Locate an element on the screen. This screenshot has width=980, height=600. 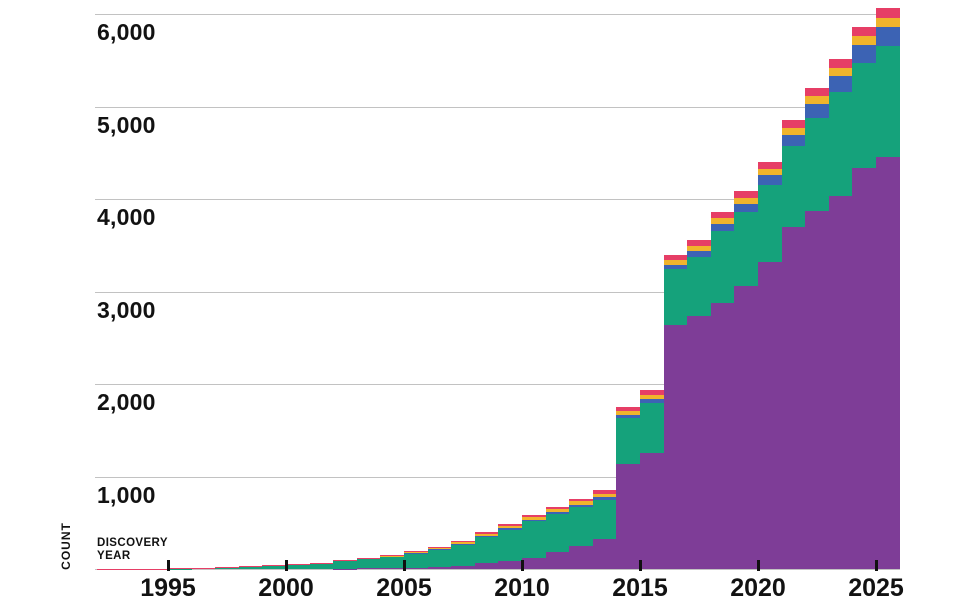
y-tick-label: 3,000 is located at coordinates (126, 309).